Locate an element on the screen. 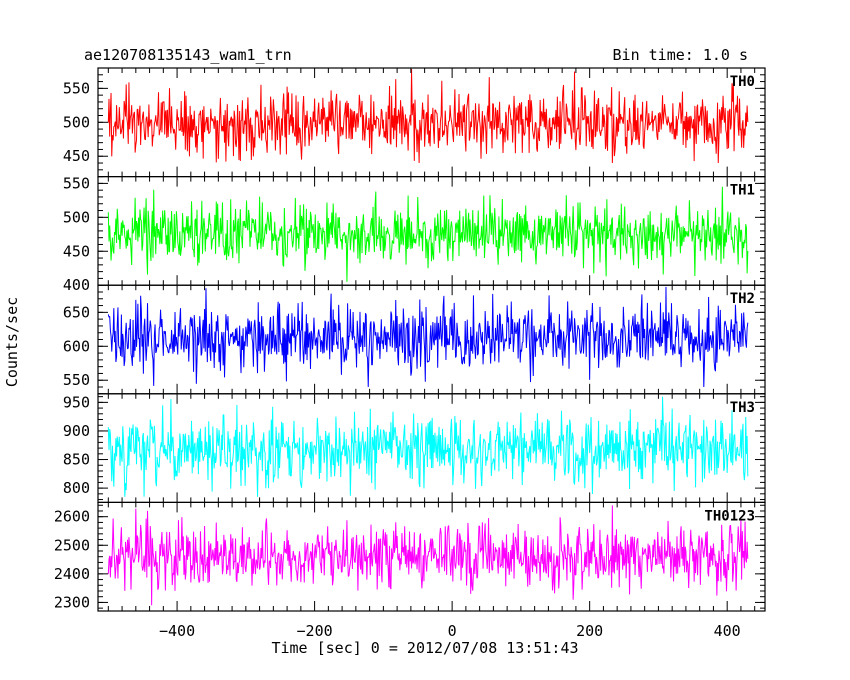 The height and width of the screenshot is (680, 850). x-tick-label: 0 is located at coordinates (452, 631).